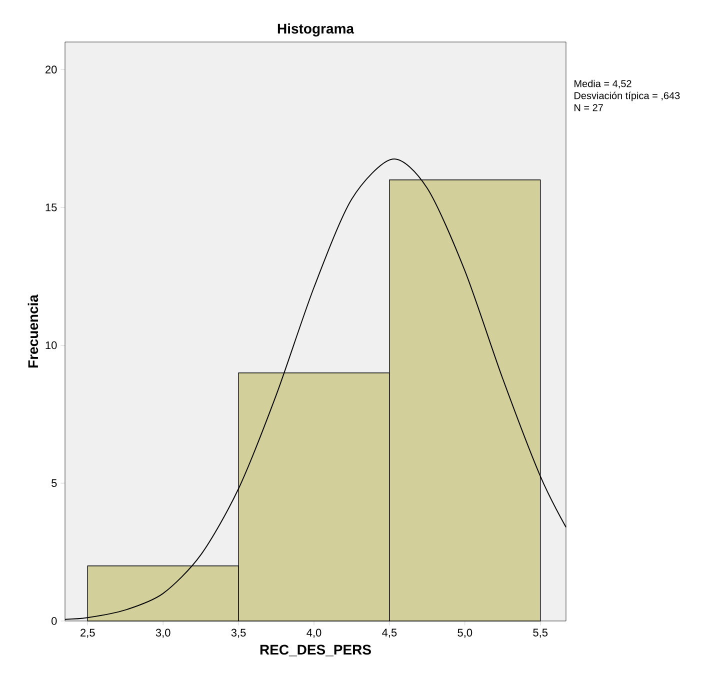  What do you see at coordinates (540, 633) in the screenshot?
I see `x-tick-label: 5,5` at bounding box center [540, 633].